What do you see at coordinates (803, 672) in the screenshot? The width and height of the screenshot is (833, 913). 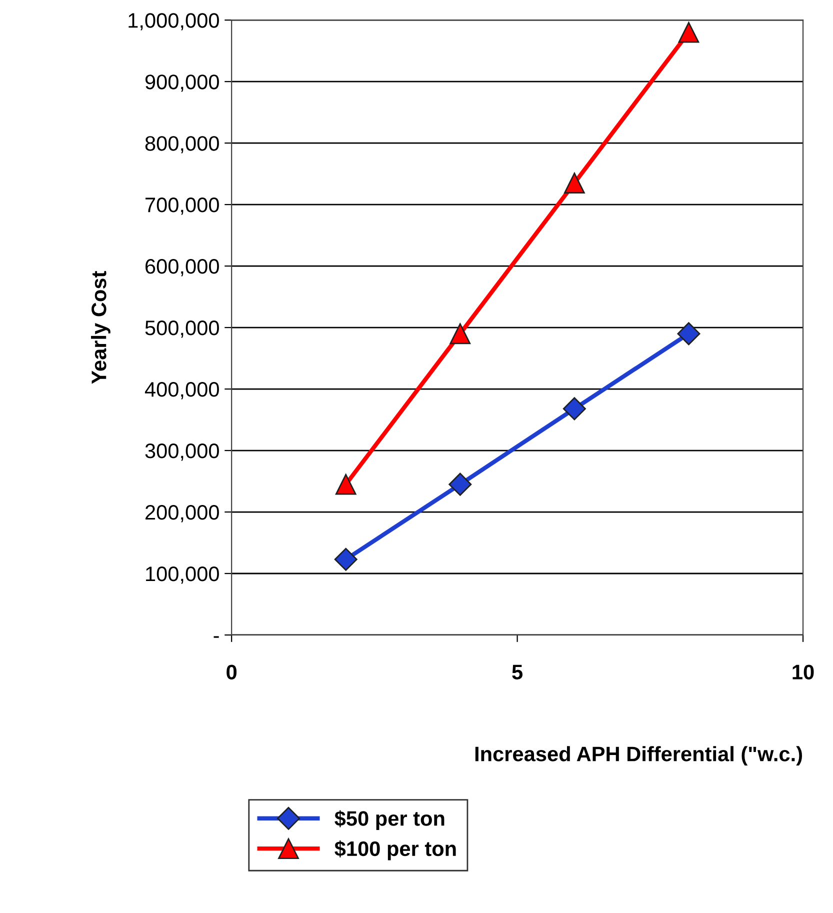 I see `x-tick-label: 10` at bounding box center [803, 672].